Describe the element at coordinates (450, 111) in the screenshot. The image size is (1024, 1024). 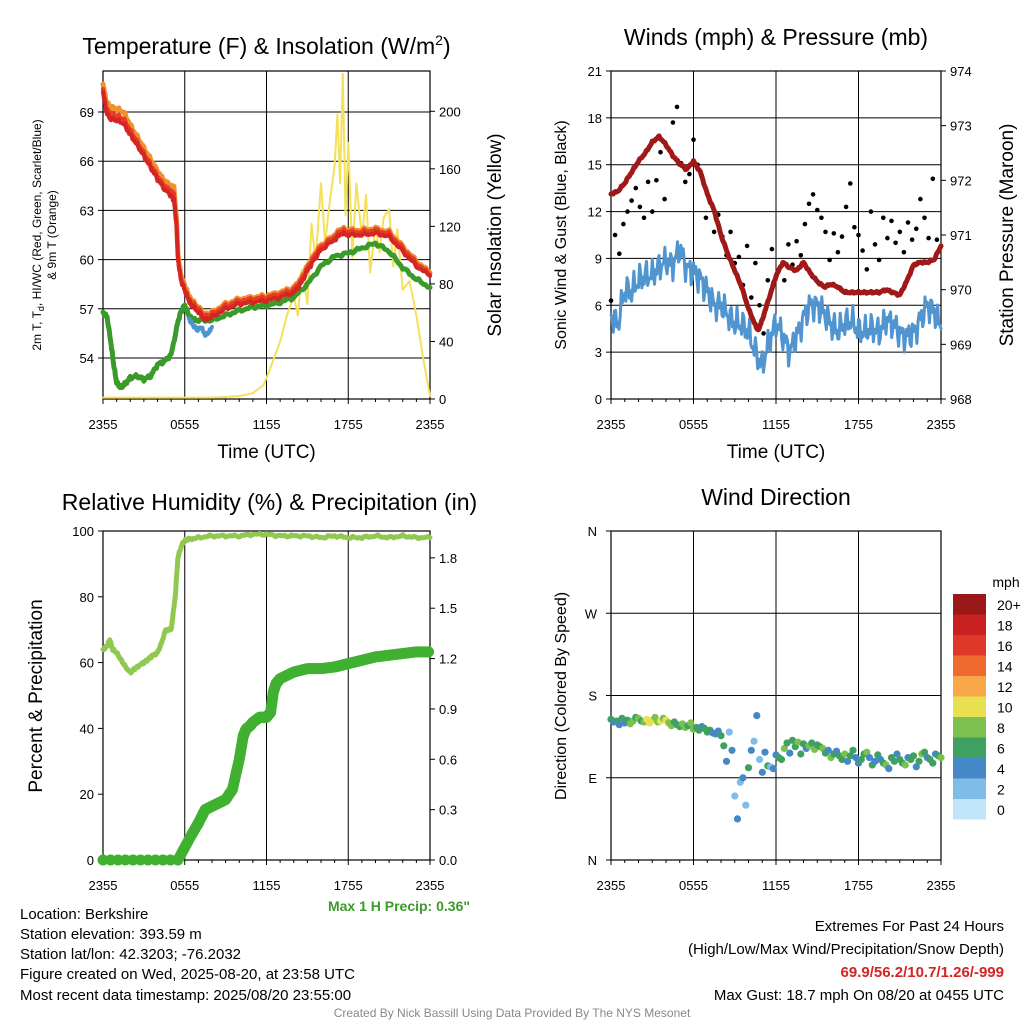
I see `y-tick-label-right: 200` at that location.